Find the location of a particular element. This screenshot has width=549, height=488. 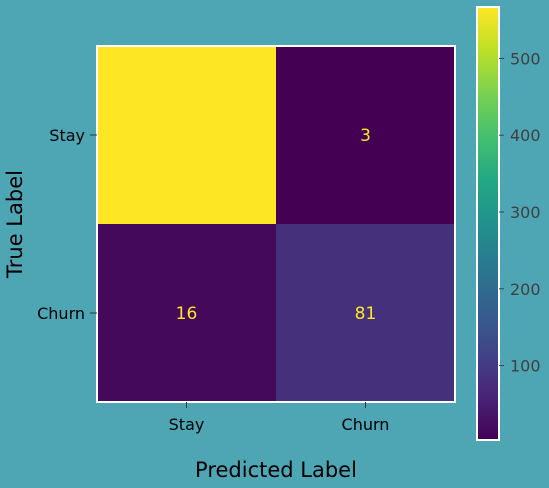

colorbar-tick-label: 100 is located at coordinates (525, 366).